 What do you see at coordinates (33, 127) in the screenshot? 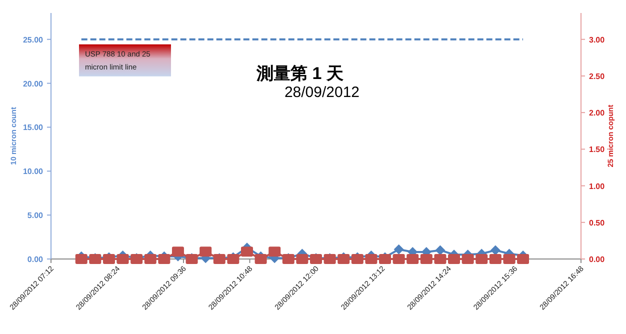
I see `y-tick-label: 15.00` at bounding box center [33, 127].